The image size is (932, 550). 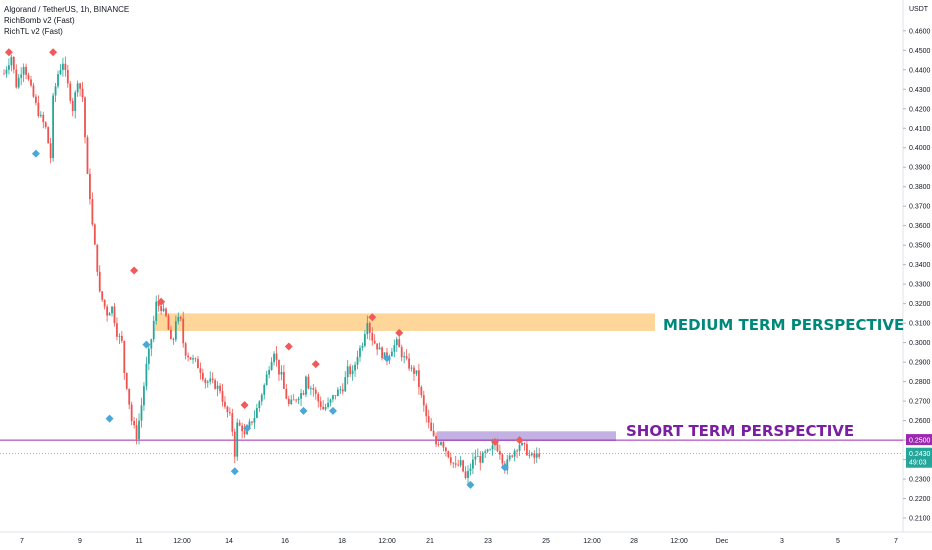 What do you see at coordinates (920, 187) in the screenshot?
I see `price-tick-label: 0.3800` at bounding box center [920, 187].